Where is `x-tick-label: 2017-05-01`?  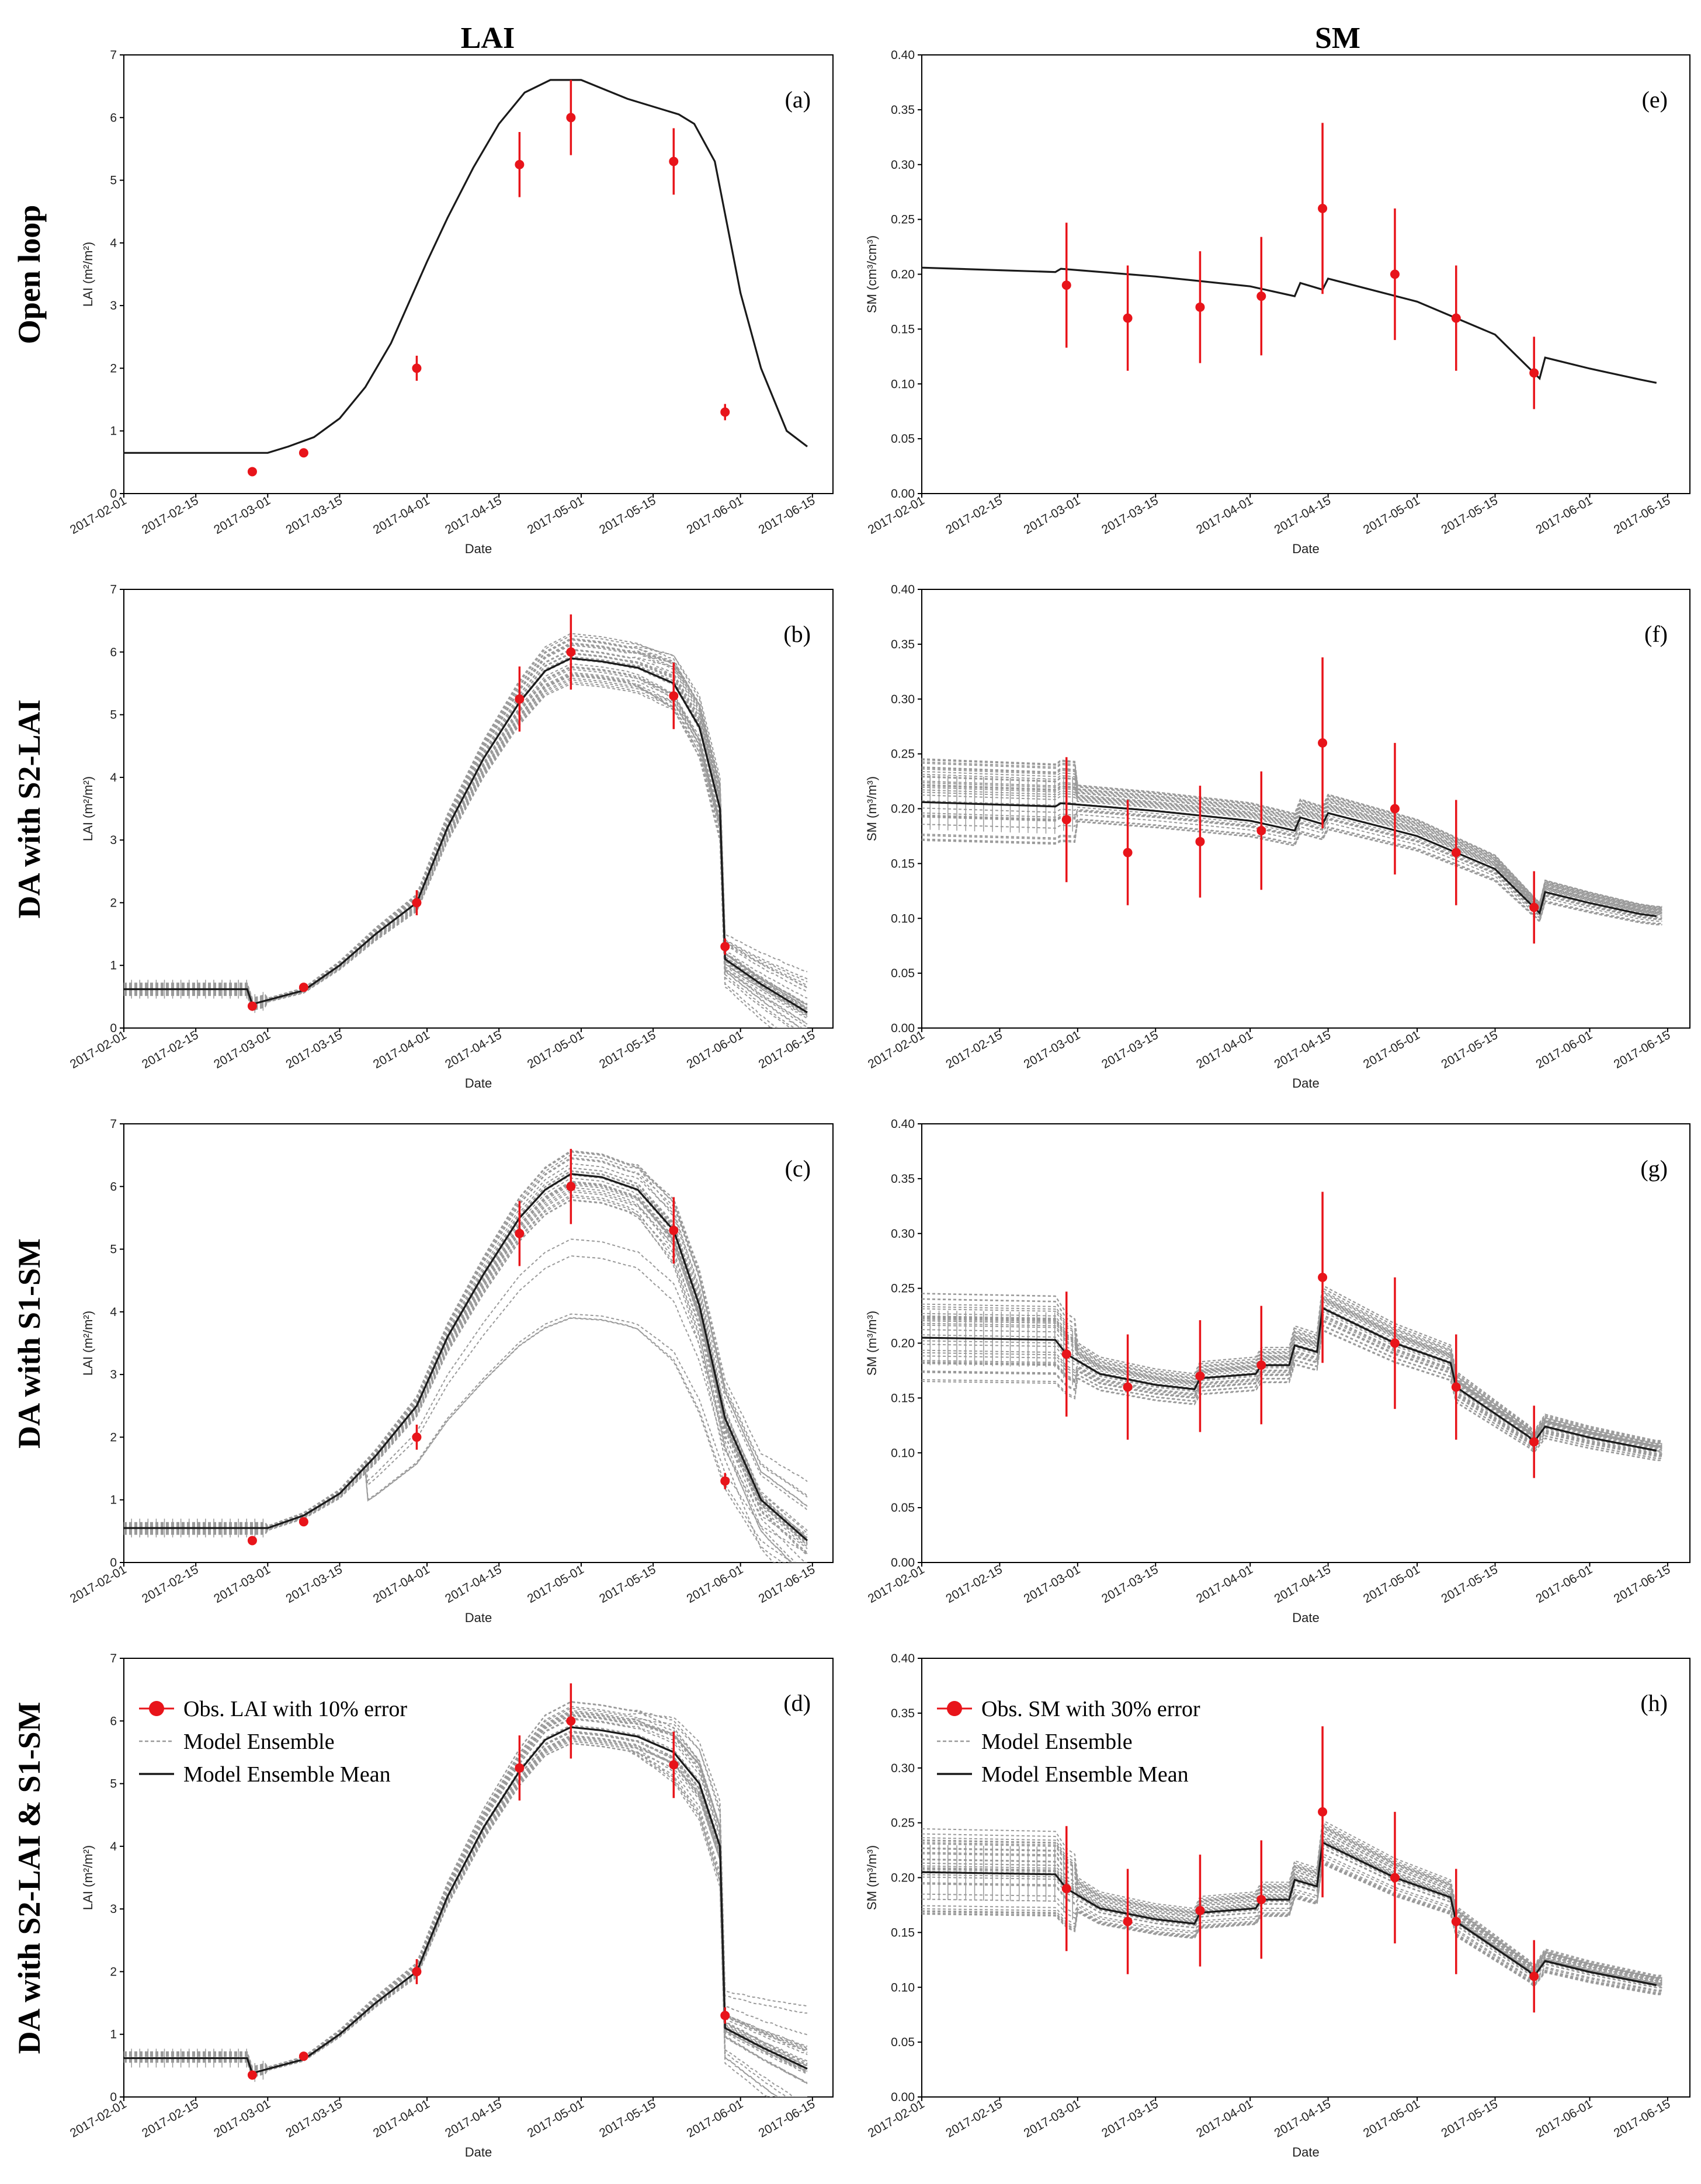
x-tick-label: 2017-05-01 is located at coordinates (555, 1584).